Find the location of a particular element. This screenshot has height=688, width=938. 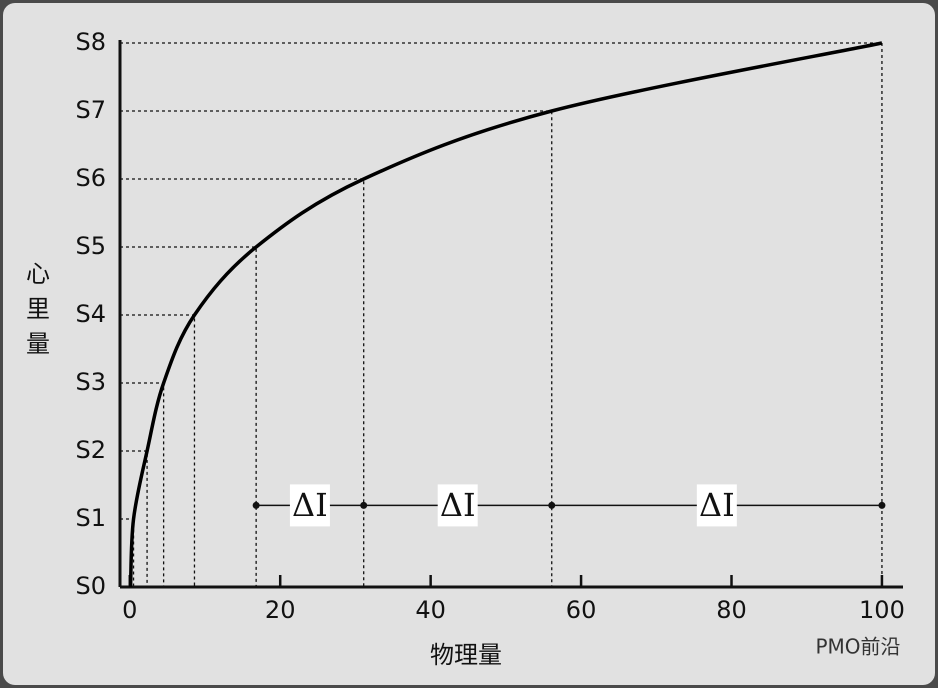

y-tick-label: S3 is located at coordinates (90, 382).